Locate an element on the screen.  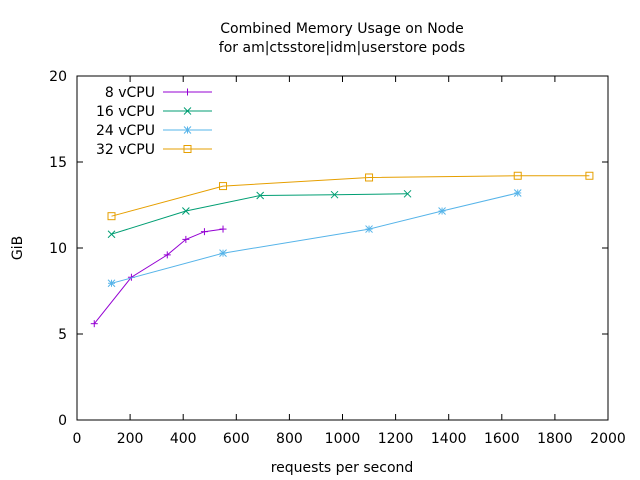
legend-marker-32-vcpu is located at coordinates (187, 149).